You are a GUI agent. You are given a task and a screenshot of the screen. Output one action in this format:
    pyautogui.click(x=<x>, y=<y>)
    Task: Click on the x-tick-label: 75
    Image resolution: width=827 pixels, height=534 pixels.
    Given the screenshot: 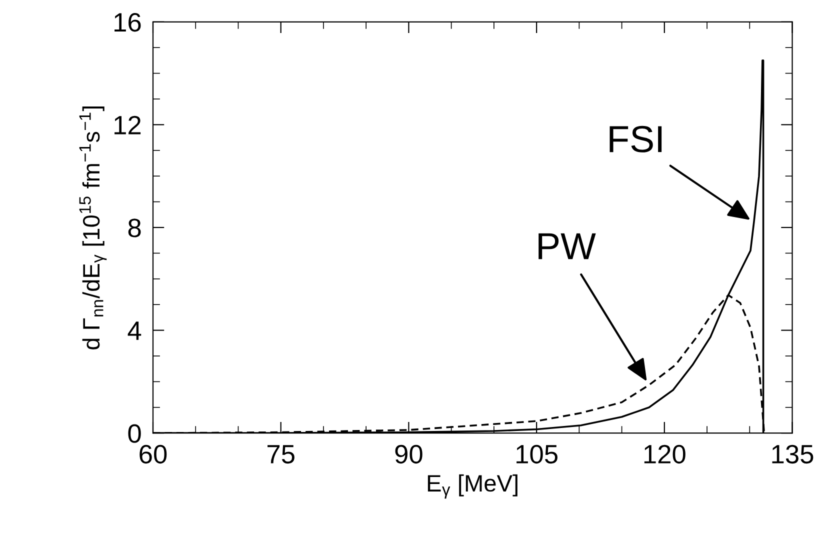 What is the action you would take?
    pyautogui.click(x=281, y=454)
    